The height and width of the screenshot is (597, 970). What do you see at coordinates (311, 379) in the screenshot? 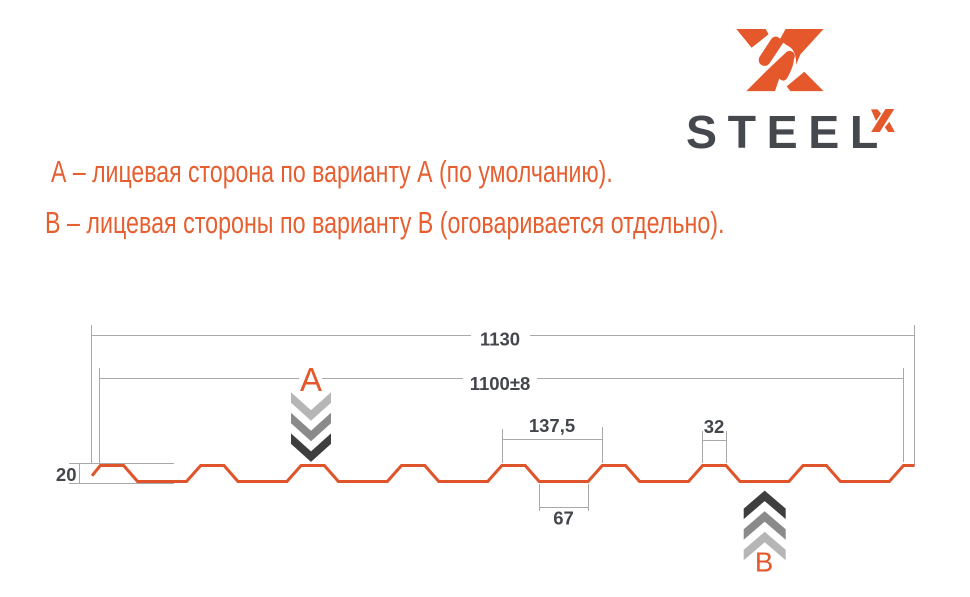
I see `svg-text: A` at bounding box center [311, 379].